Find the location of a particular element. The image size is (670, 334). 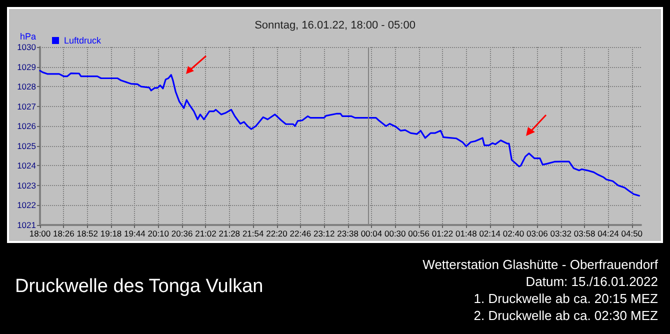

x-tick-label: 18:00 is located at coordinates (40, 233).